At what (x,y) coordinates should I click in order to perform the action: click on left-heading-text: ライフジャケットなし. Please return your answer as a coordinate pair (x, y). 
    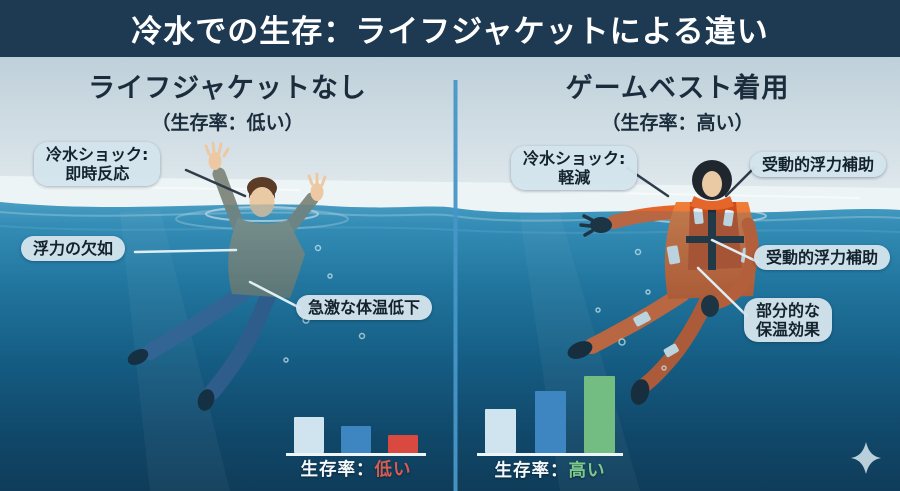
    Looking at the image, I should click on (227, 88).